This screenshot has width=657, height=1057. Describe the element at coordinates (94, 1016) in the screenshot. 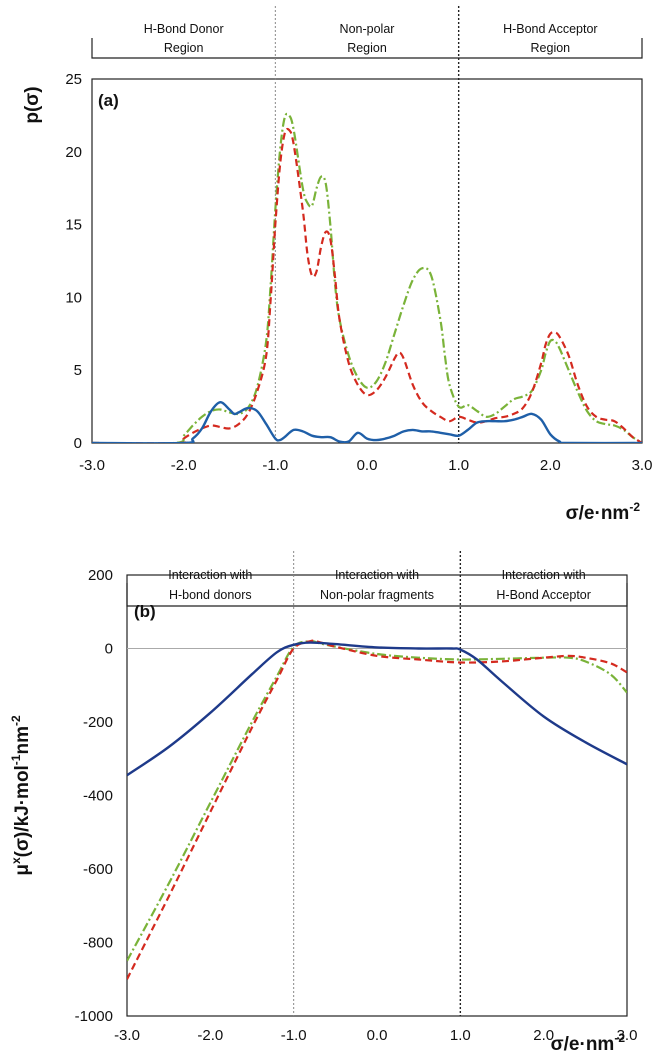

I see `y-tick-label: -1000` at that location.